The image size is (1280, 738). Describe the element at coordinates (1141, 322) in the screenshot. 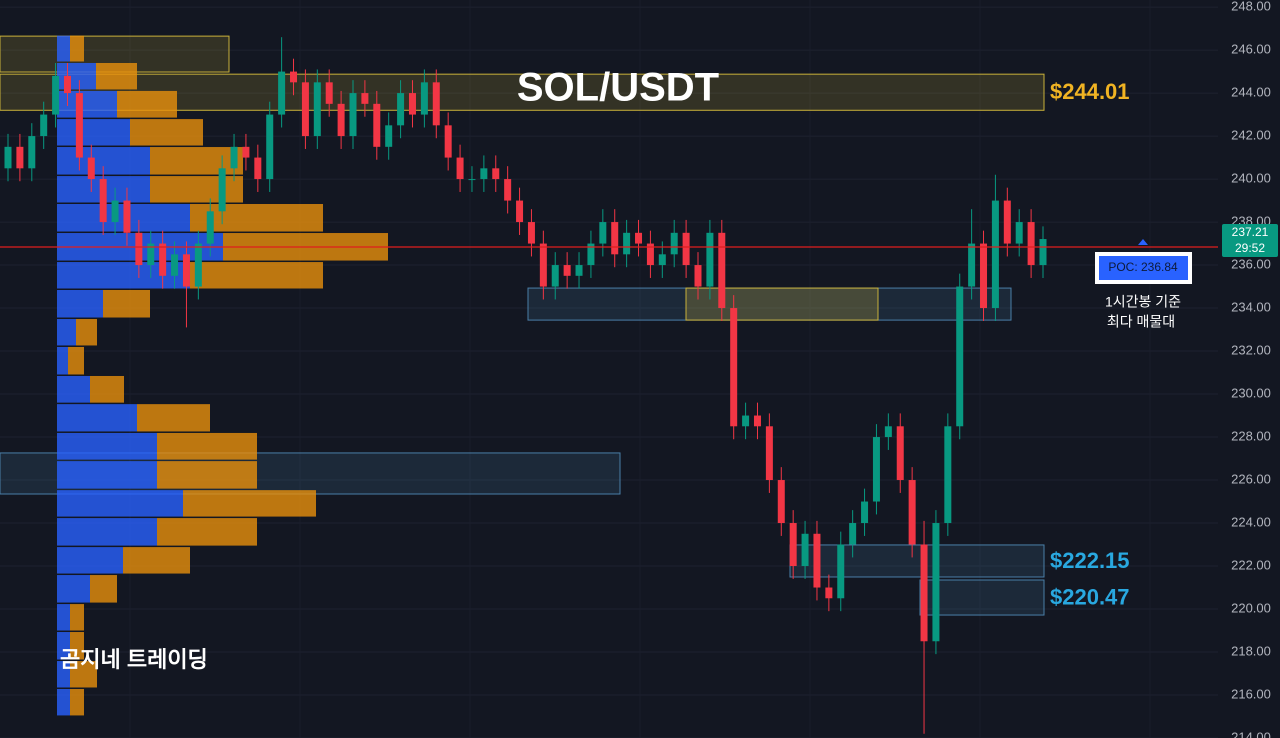

I see `poc-note: 최다 매물대` at that location.